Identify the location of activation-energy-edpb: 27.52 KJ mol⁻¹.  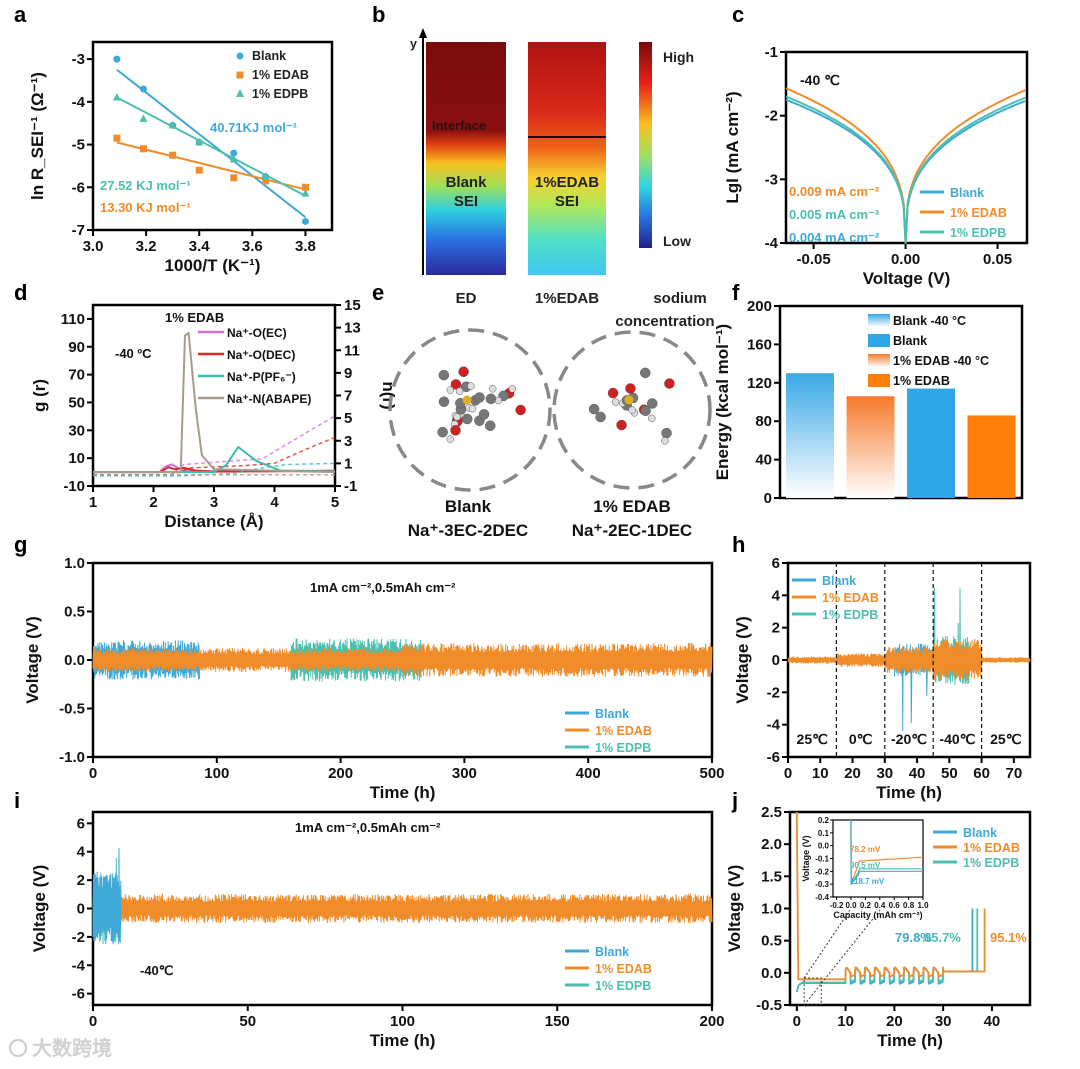
(145, 185).